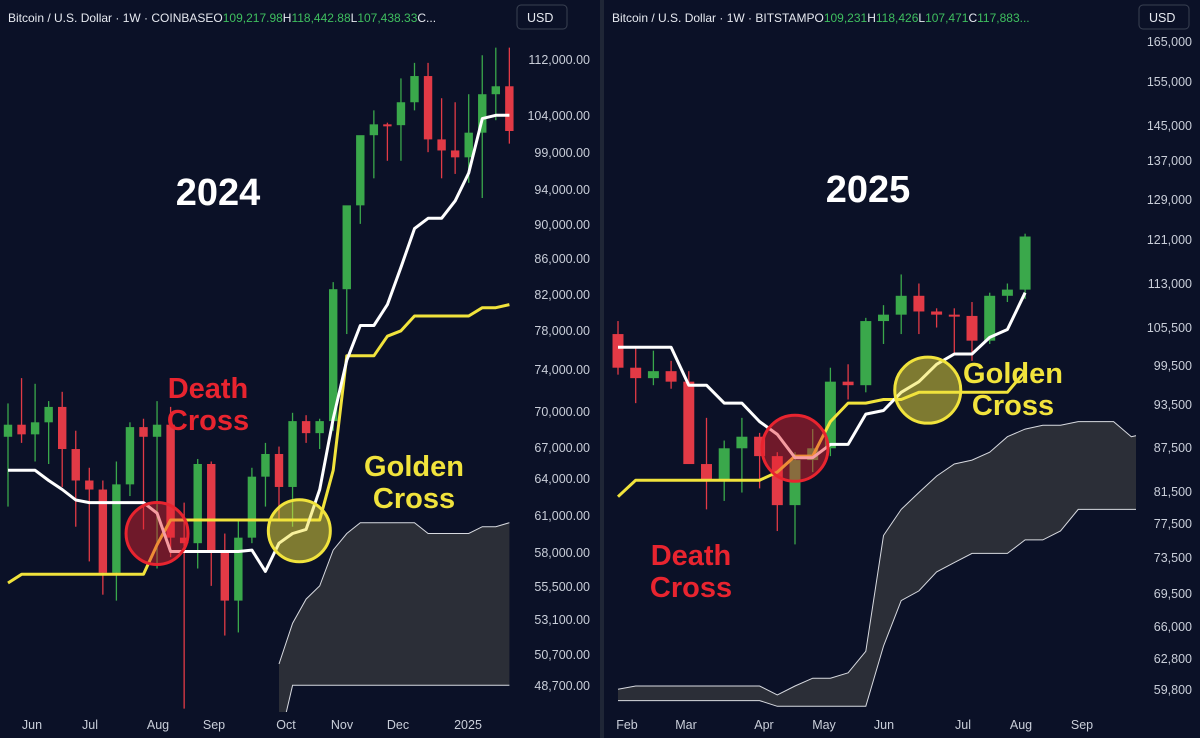 The height and width of the screenshot is (738, 1200). Describe the element at coordinates (562, 479) in the screenshot. I see `y-tick-label: 64,000.00` at that location.